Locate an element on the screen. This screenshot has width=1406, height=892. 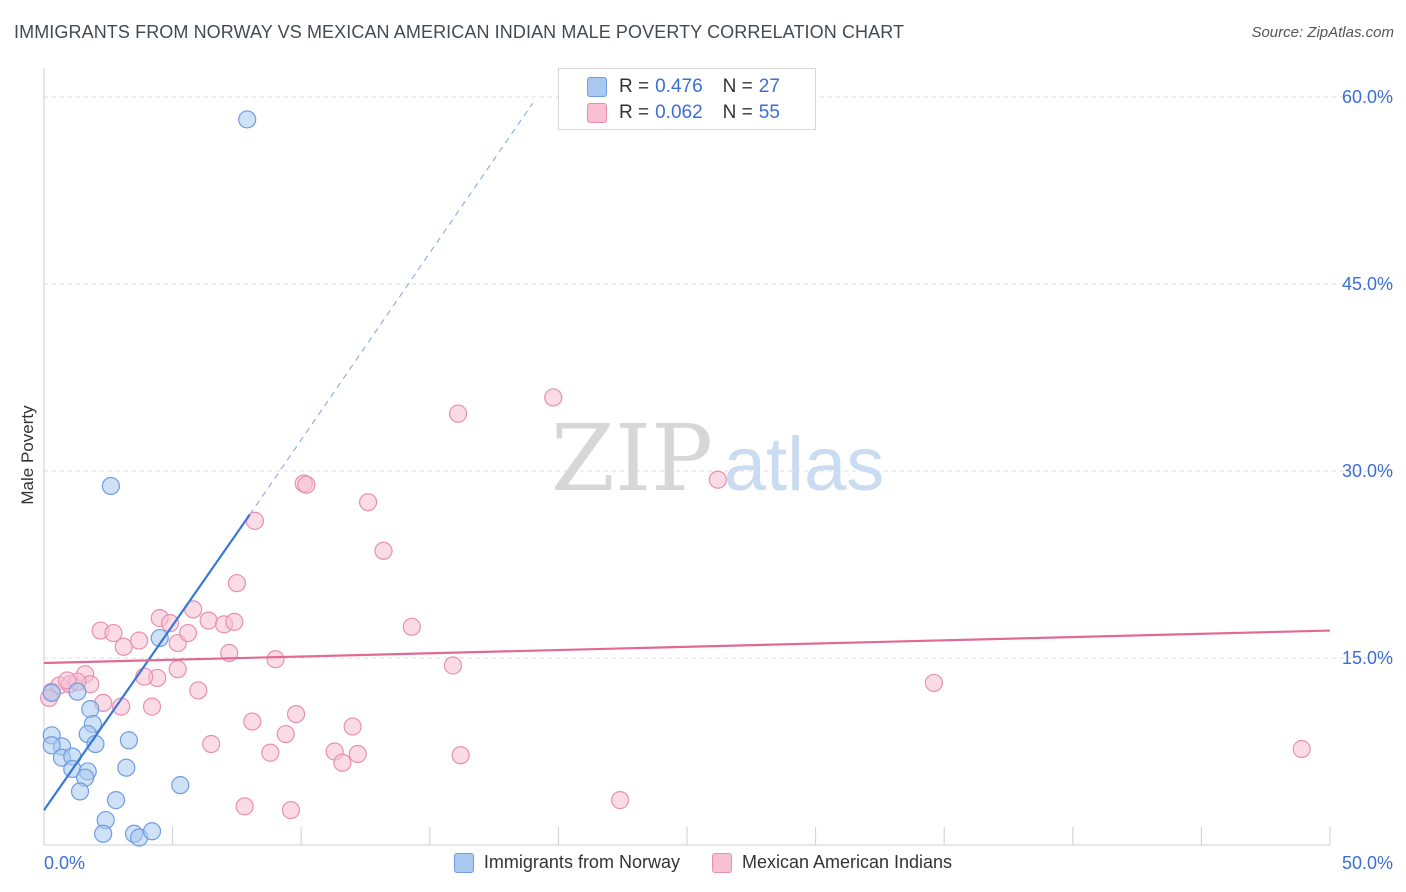
stats-row-mexican: R = 0.062 N = 55 is located at coordinates (683, 113).